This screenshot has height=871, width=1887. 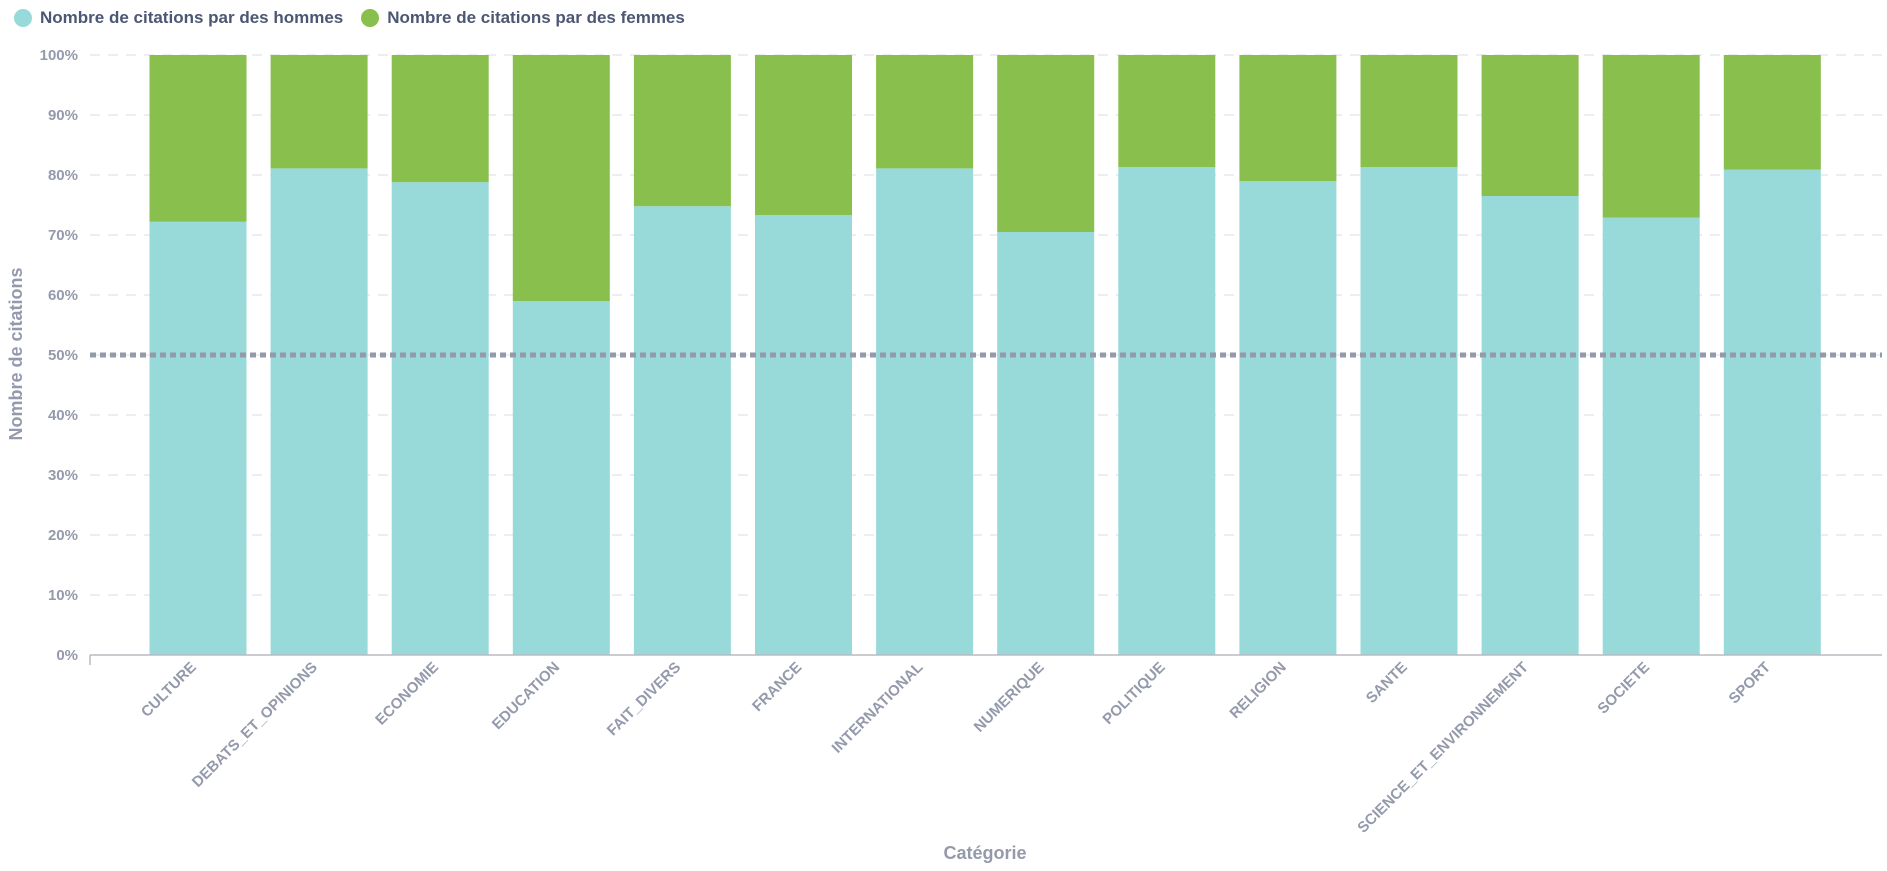 I want to click on x-tick-label: POLITIQUE, so click(x=1133, y=693).